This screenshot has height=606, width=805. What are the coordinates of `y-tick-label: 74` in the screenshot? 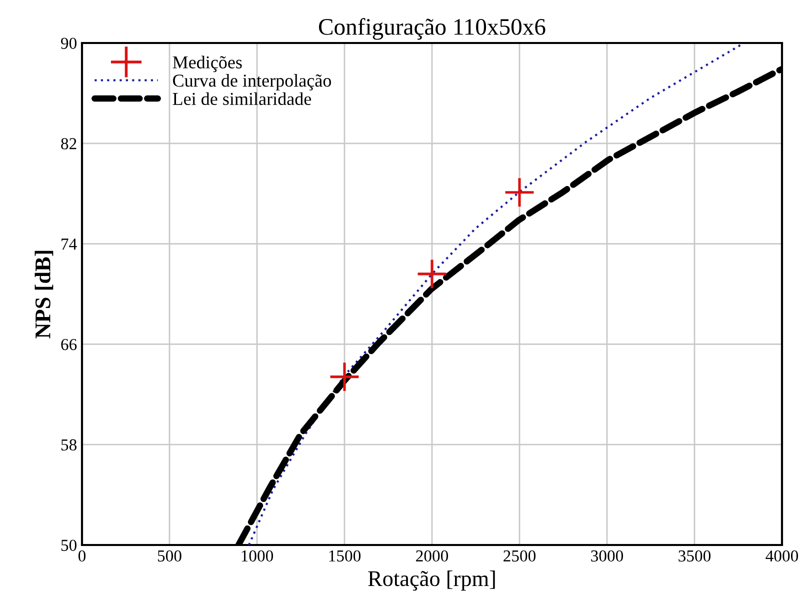 It's located at (69, 244).